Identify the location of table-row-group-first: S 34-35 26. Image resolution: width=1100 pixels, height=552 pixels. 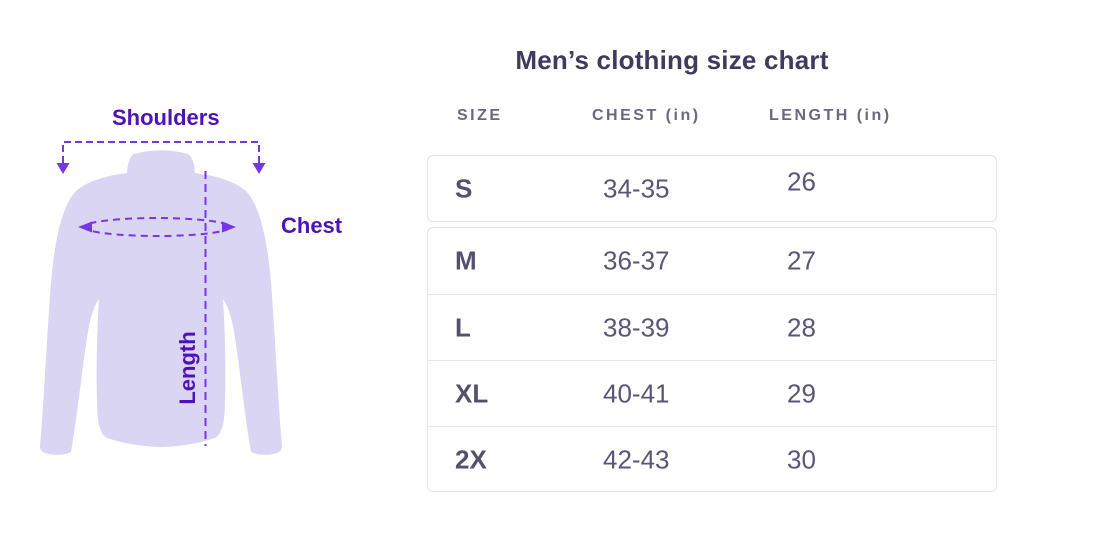
(712, 188).